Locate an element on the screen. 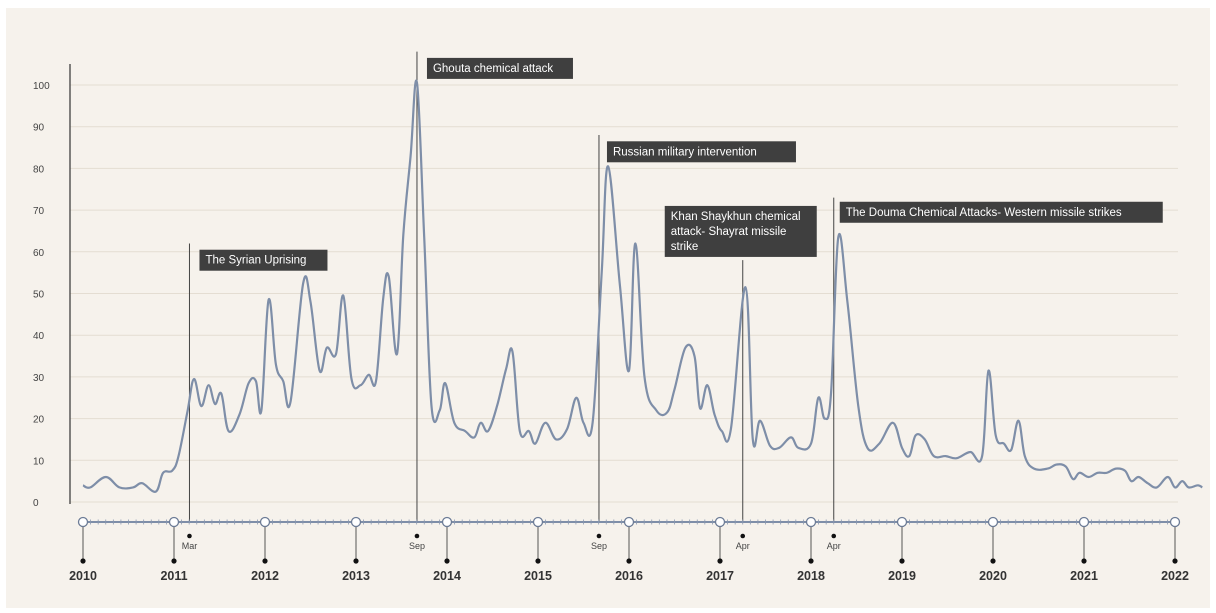 The height and width of the screenshot is (613, 1216). annotation-box: Ghouta chemical attack is located at coordinates (499, 68).